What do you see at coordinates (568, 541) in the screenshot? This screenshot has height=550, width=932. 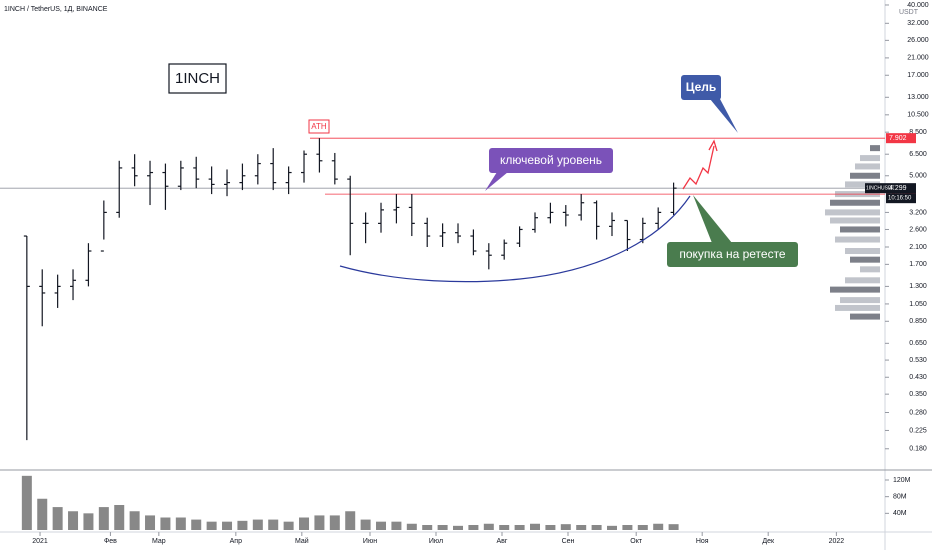 I see `x-tick-label: Сен` at bounding box center [568, 541].